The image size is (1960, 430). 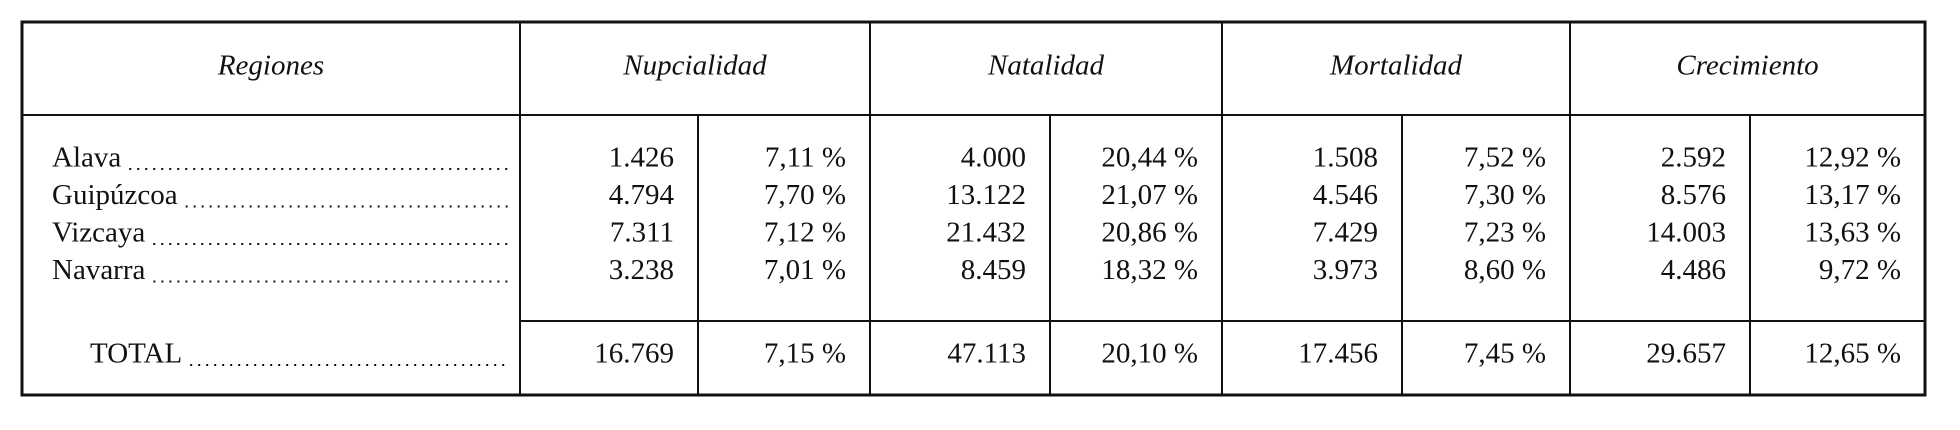 I want to click on cell: 7,01 %, so click(x=805, y=270).